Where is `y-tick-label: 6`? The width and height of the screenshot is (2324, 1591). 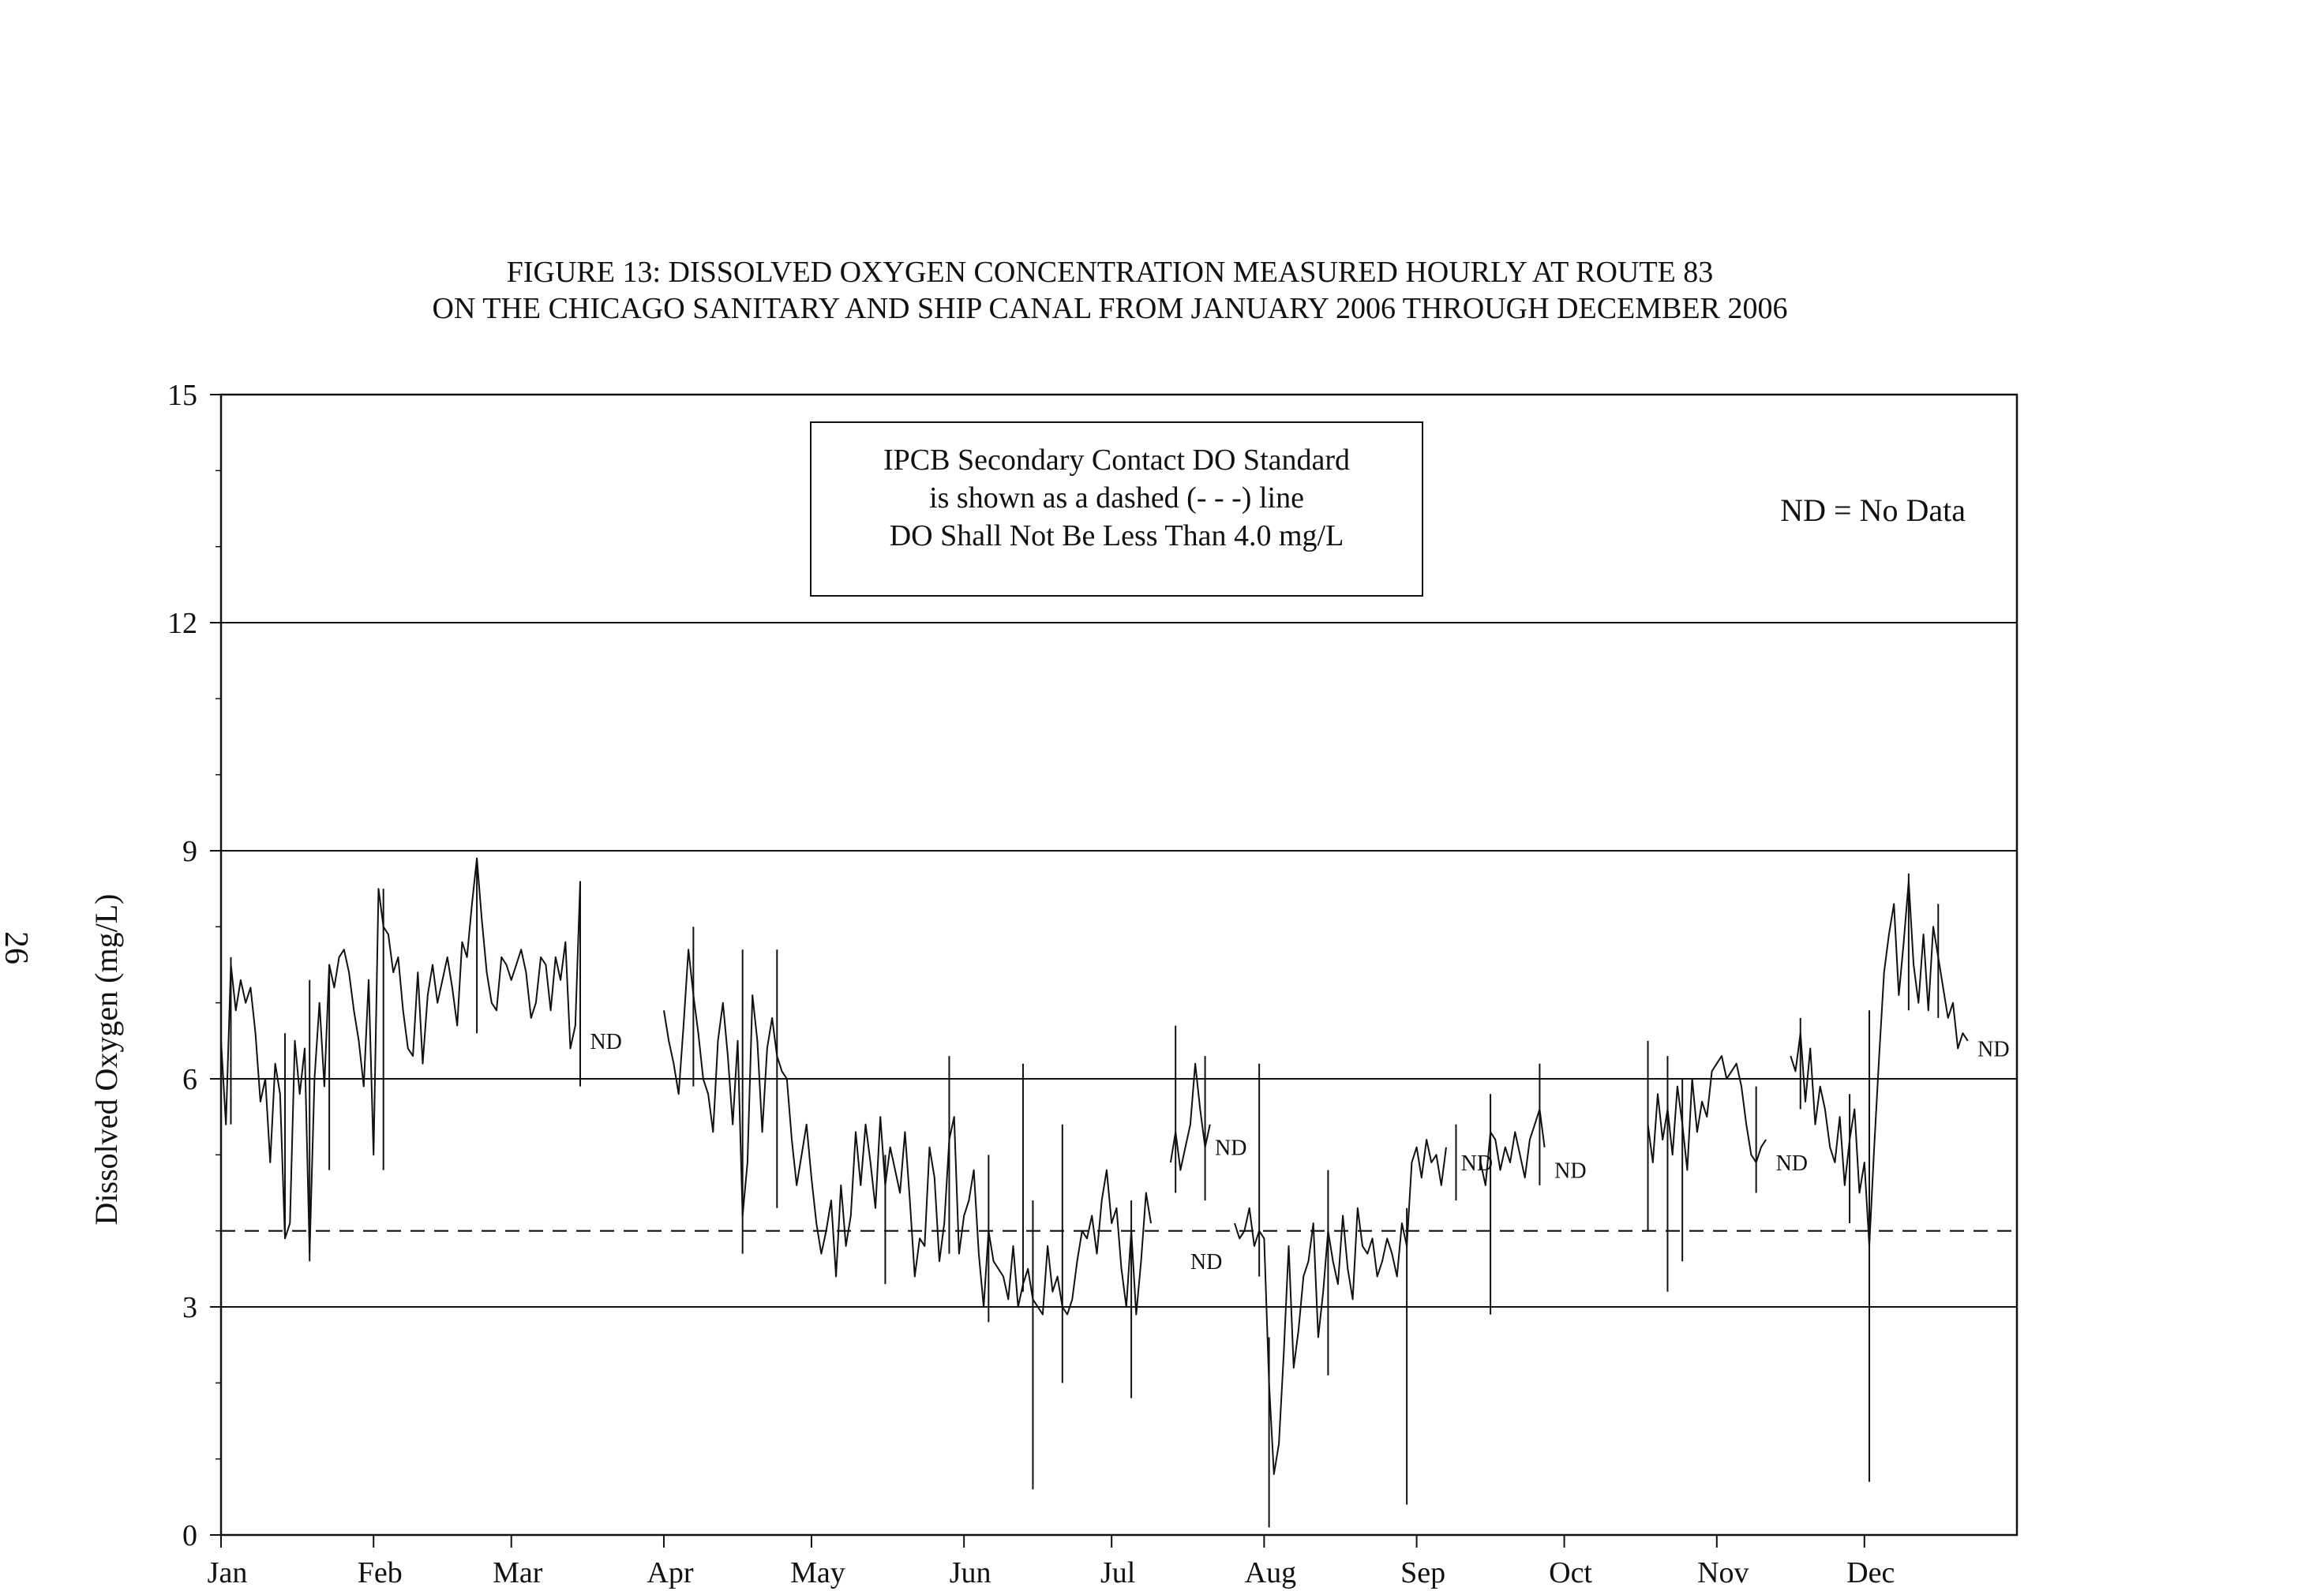
y-tick-label: 6 is located at coordinates (189, 1079).